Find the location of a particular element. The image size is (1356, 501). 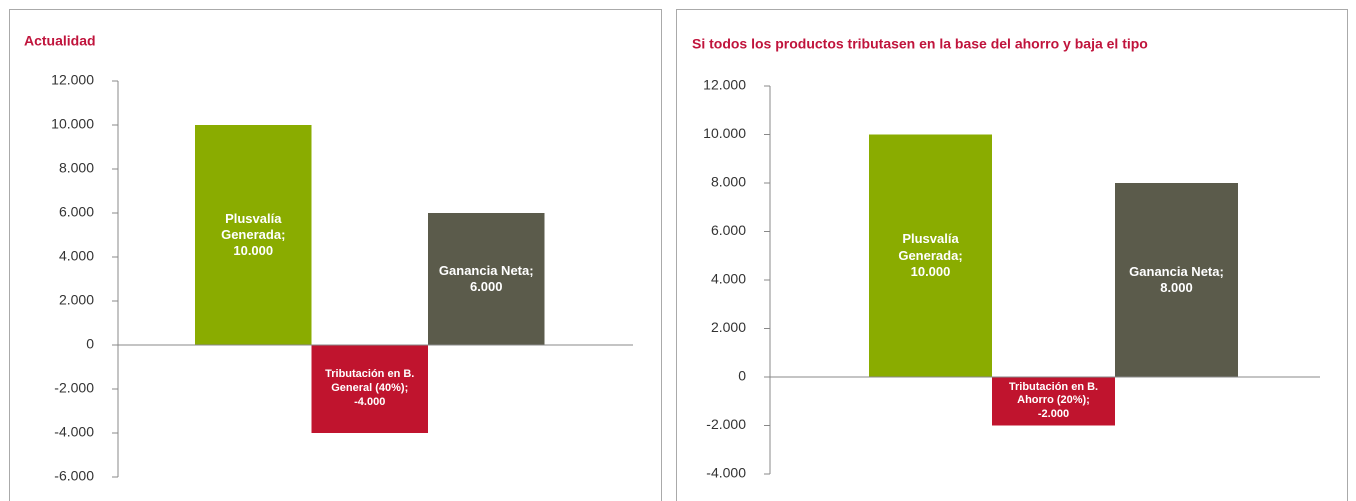

value-label: -2.000 is located at coordinates (1053, 414).